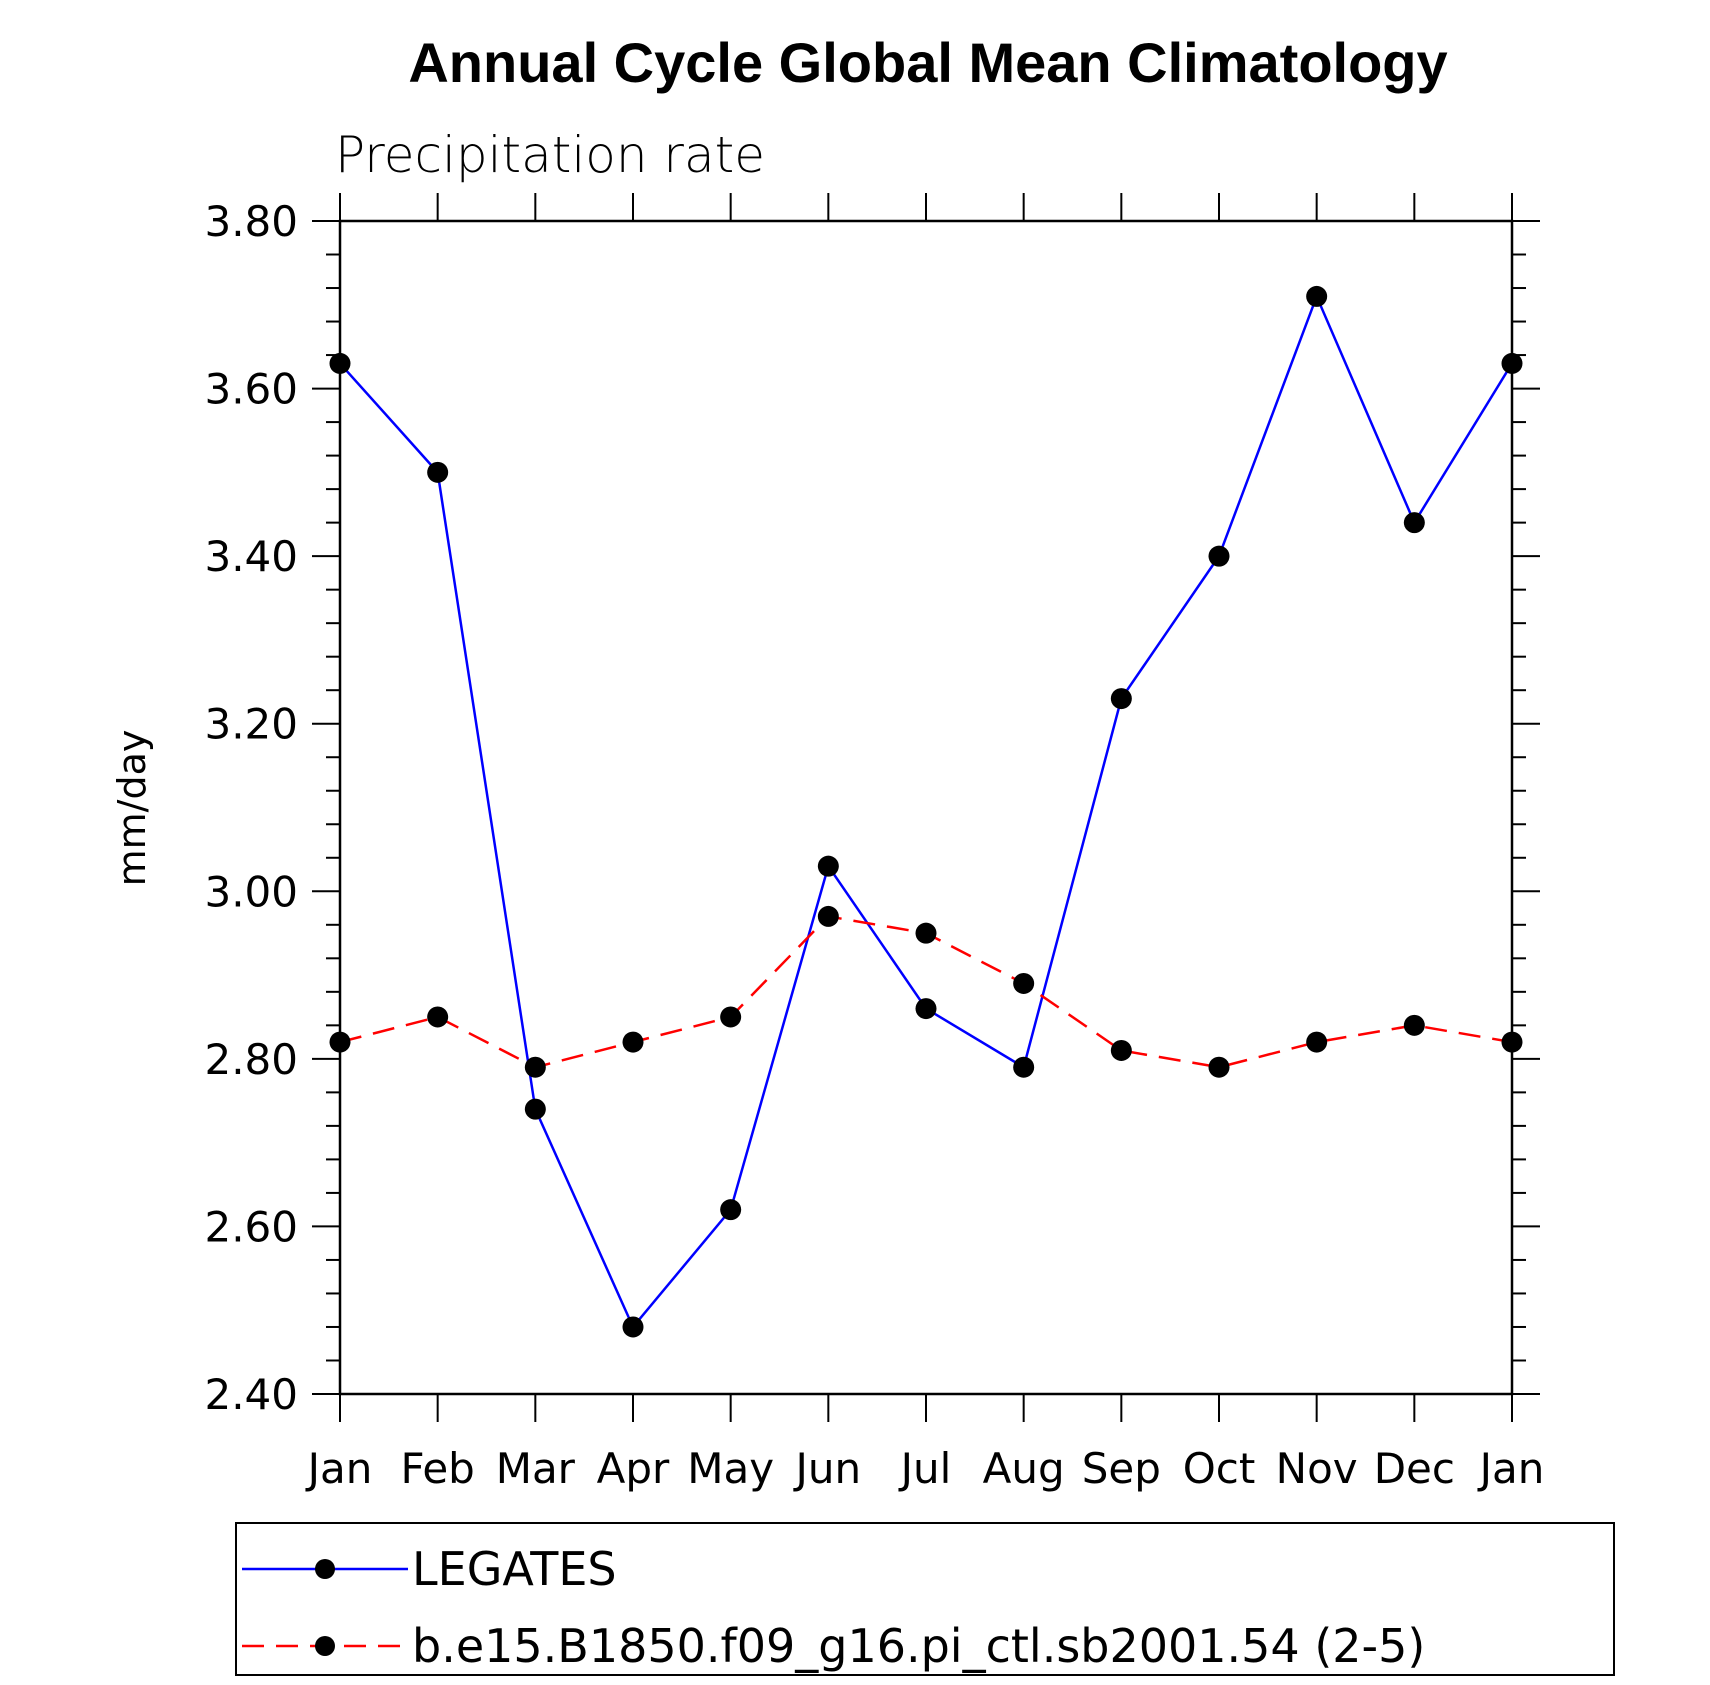  Describe the element at coordinates (251, 1226) in the screenshot. I see `y-tick-label: 2.60` at that location.